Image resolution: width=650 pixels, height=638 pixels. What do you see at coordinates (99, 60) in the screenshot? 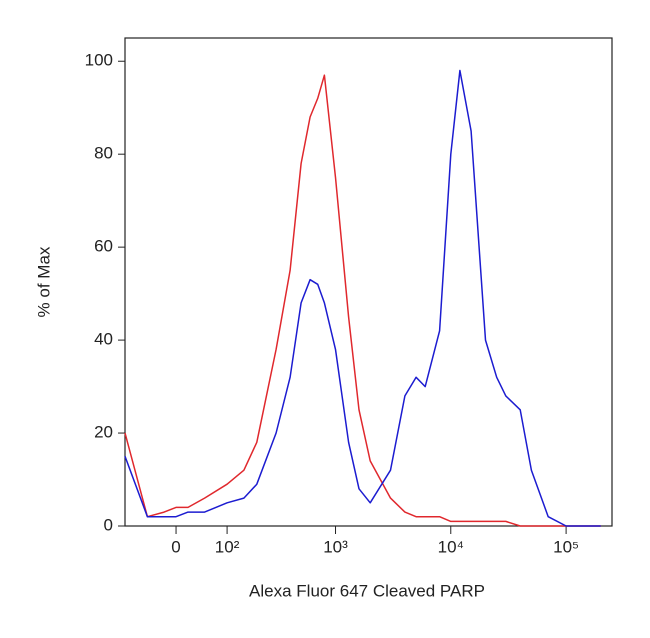
I see `y-tick-label: 100` at bounding box center [99, 60].